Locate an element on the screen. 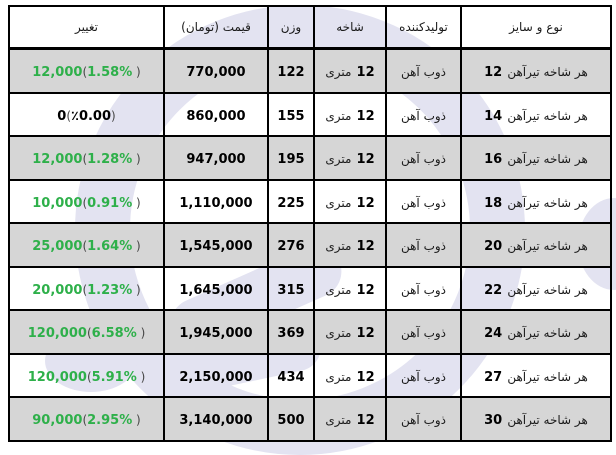 This screenshot has height=455, width=616. cell-change: 90,000(2.95% ) is located at coordinates (86, 419).